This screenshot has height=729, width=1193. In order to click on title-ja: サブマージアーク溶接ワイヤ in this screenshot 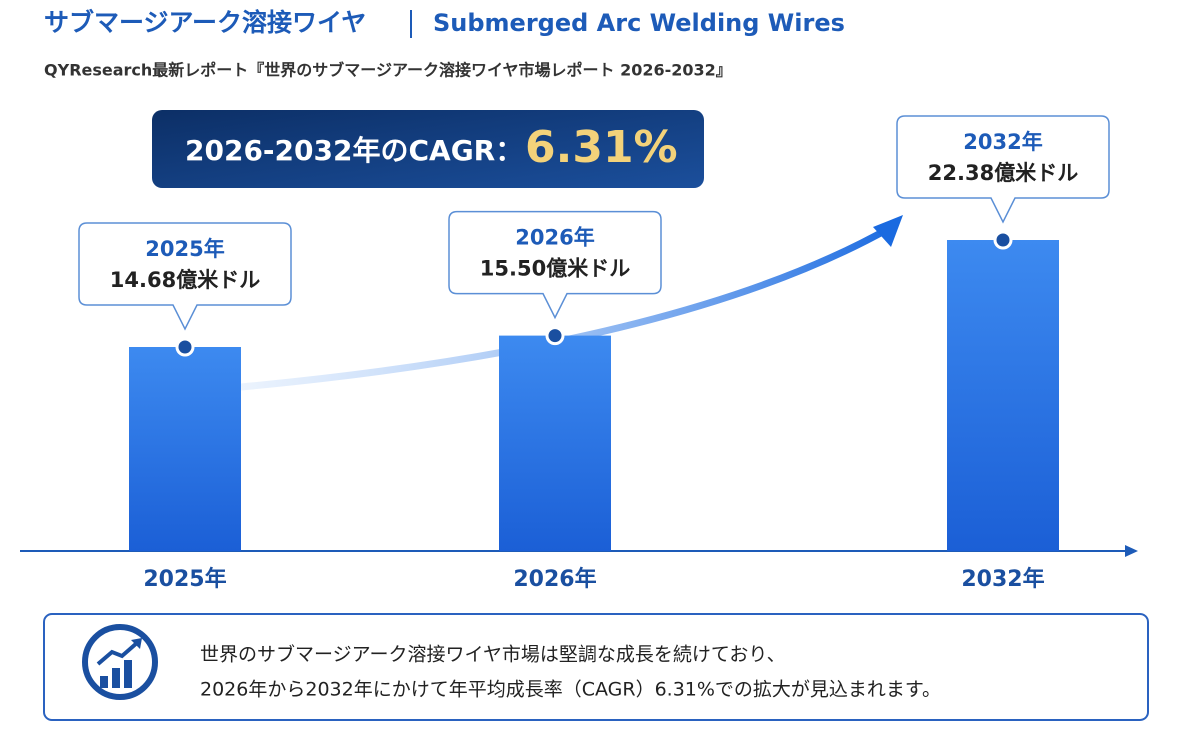, I will do `click(205, 22)`.